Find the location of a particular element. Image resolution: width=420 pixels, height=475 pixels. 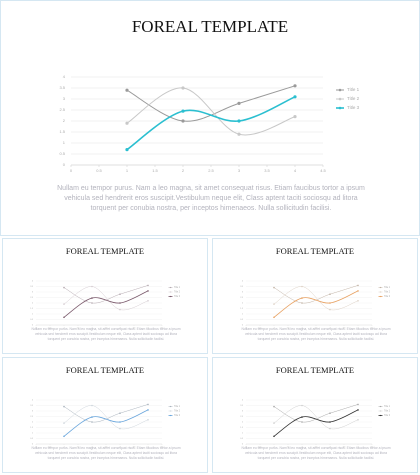

legend-label: Title 2 is located at coordinates (177, 292).